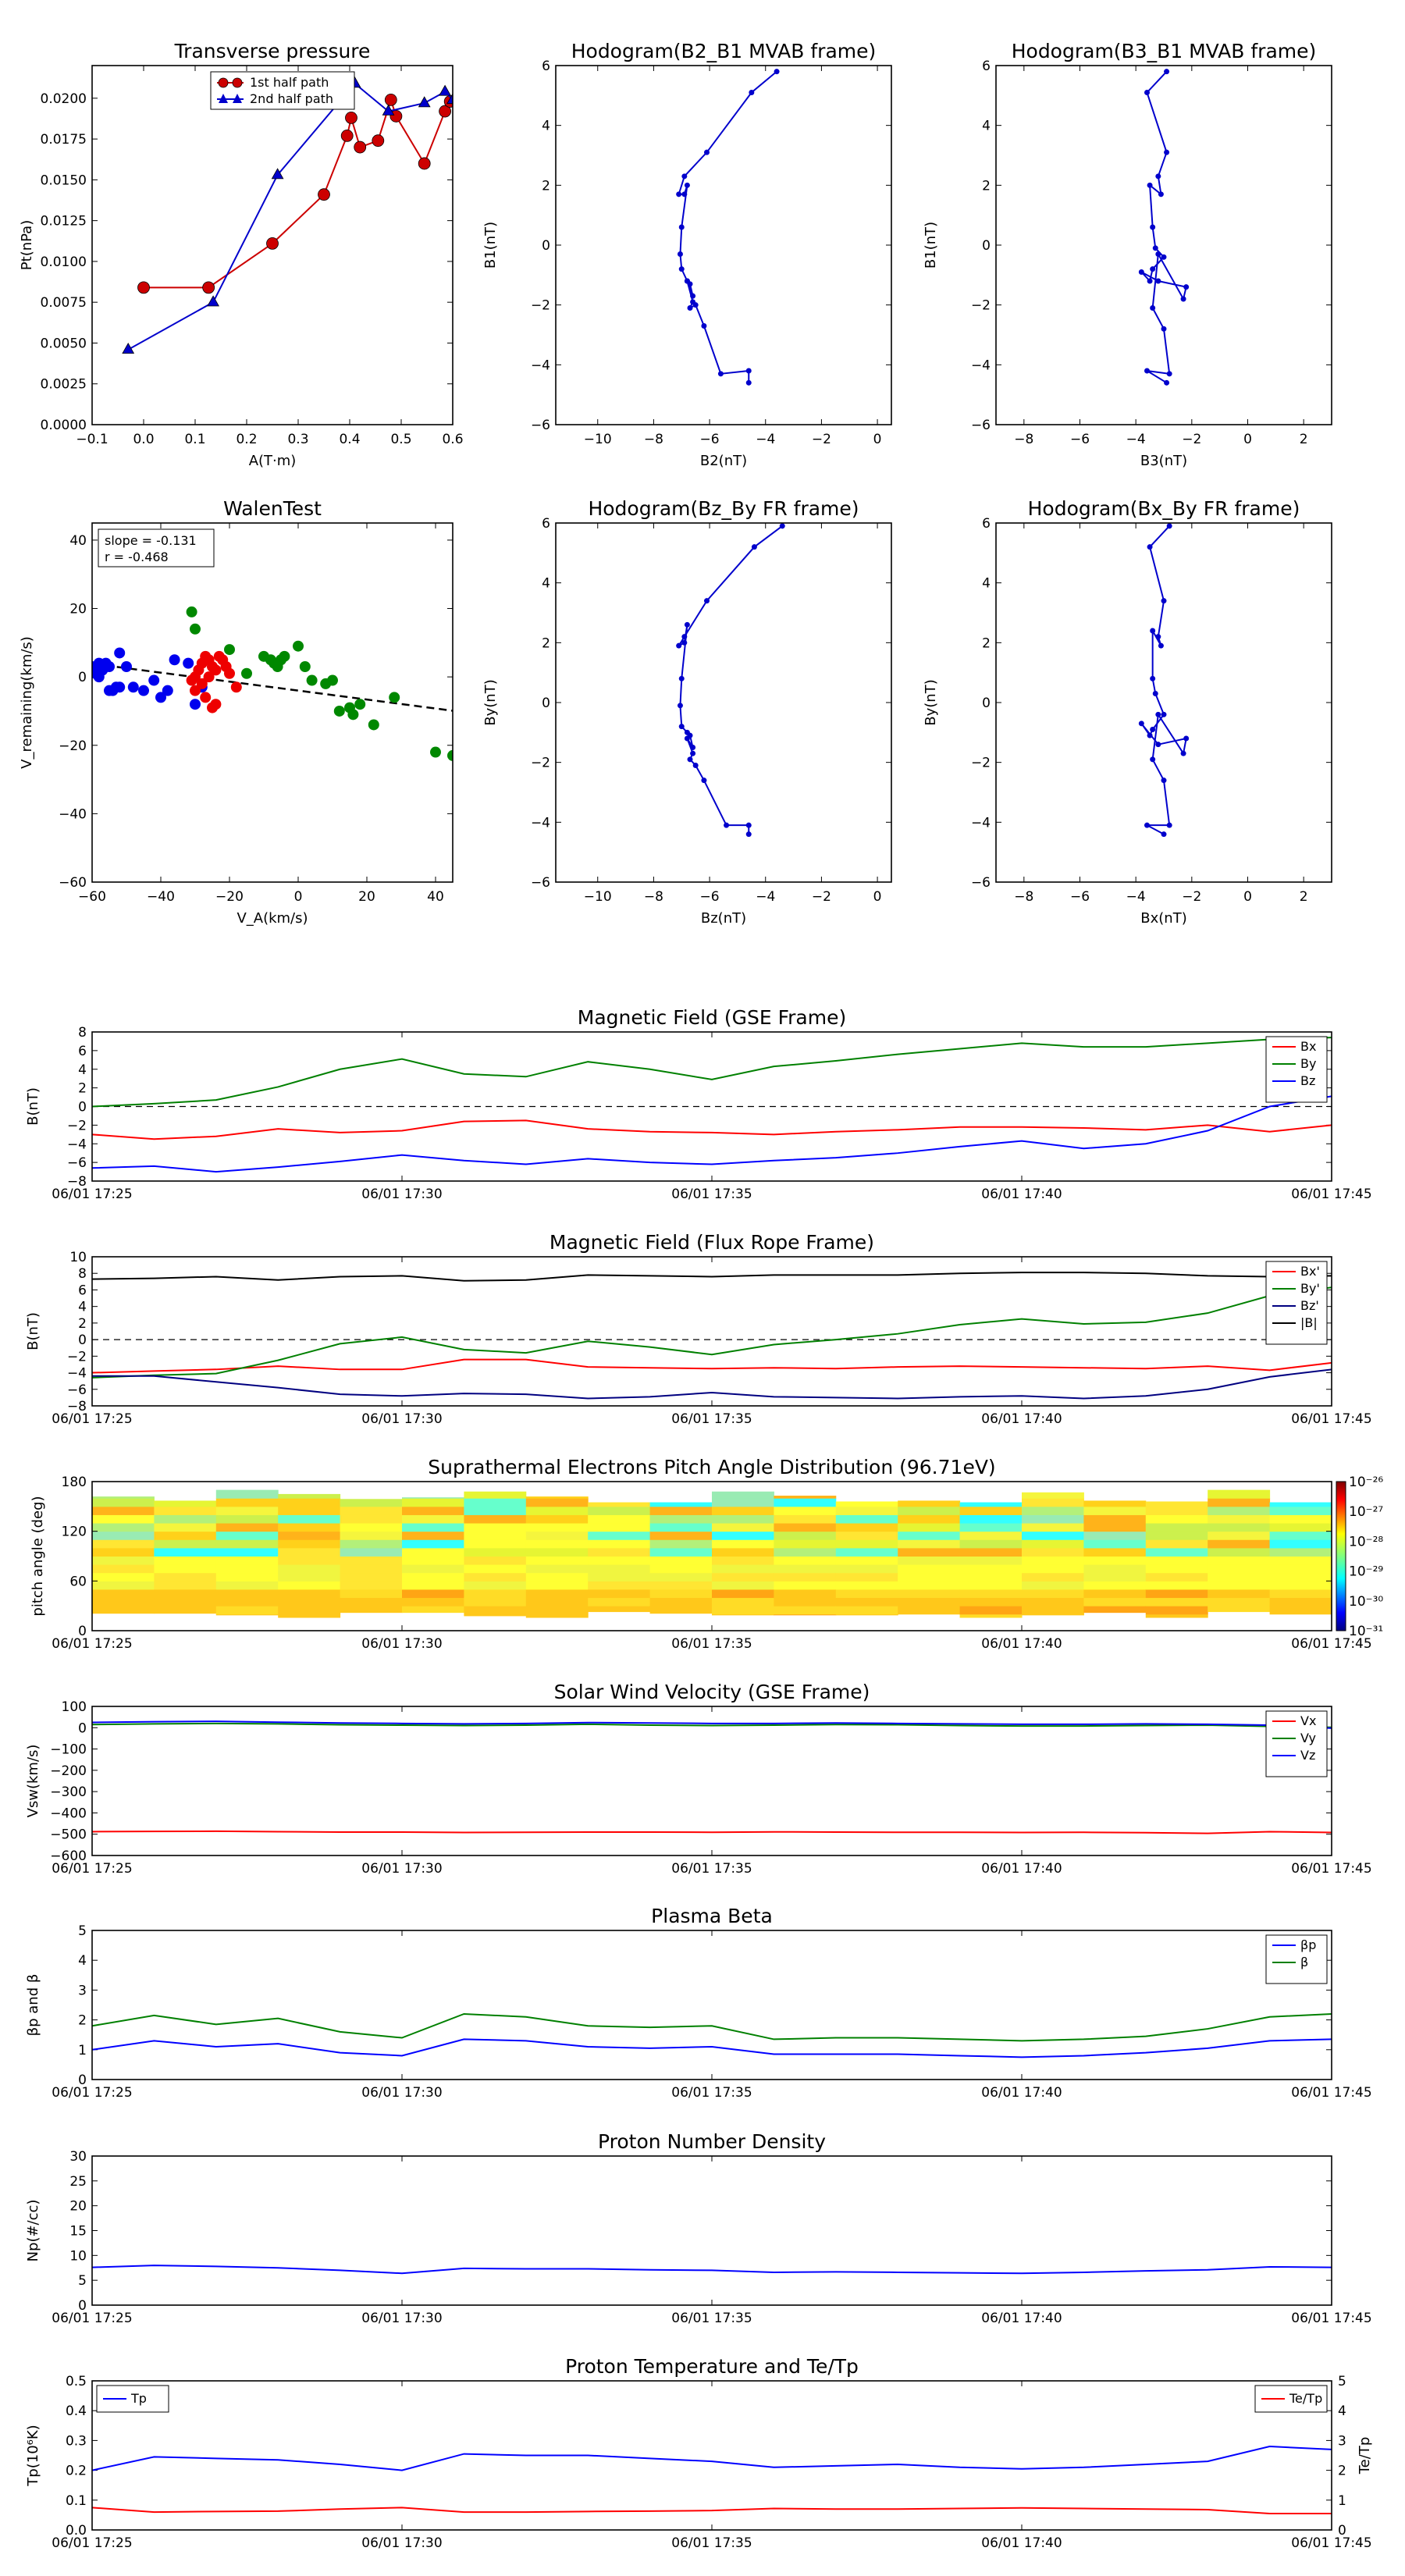  Describe the element at coordinates (728, 227) in the screenshot. I see `hodogram_b2_b1-plot-area` at that location.